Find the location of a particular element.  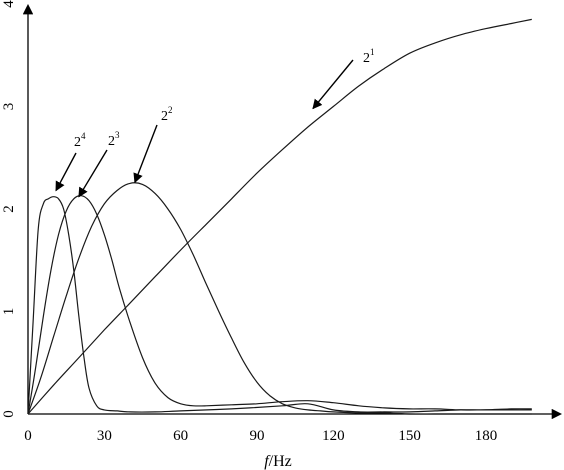

annotation-label: 22 is located at coordinates (167, 114).